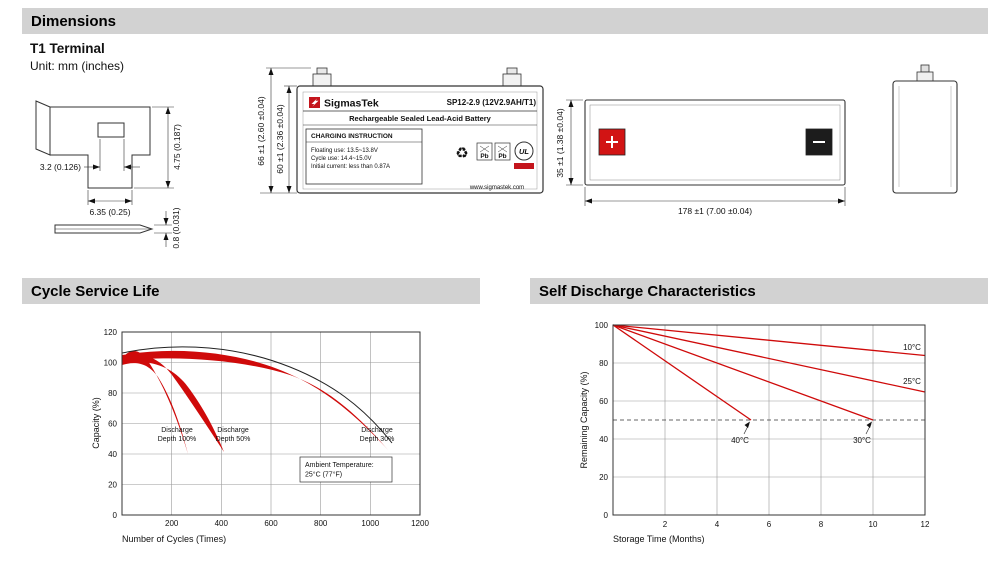 This screenshot has height=573, width=1000. What do you see at coordinates (176, 227) in the screenshot?
I see `dim-label-terminal-thickness: 0.8 (0.031)` at bounding box center [176, 227].